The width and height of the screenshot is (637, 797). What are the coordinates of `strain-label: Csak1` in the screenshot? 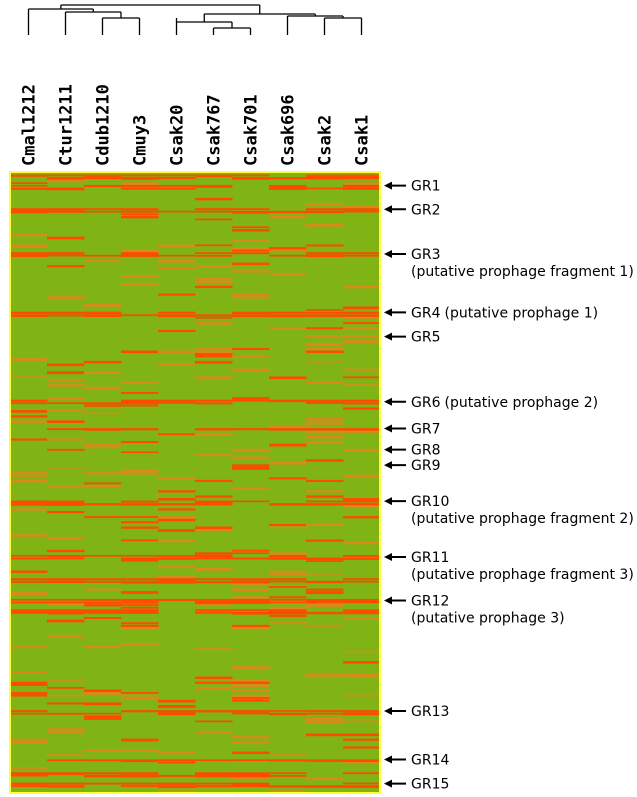 It's located at (363, 140).